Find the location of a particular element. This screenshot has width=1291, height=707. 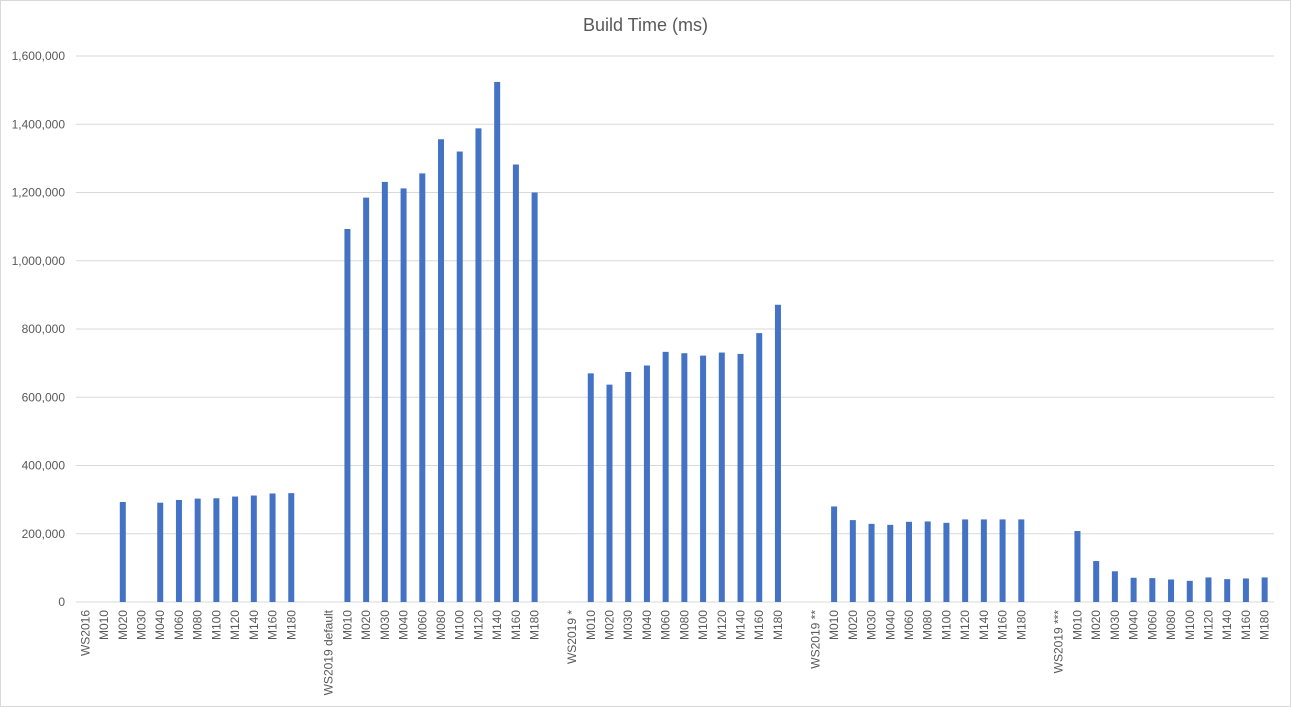

chart-title: Build Time (ms) is located at coordinates (645, 25).